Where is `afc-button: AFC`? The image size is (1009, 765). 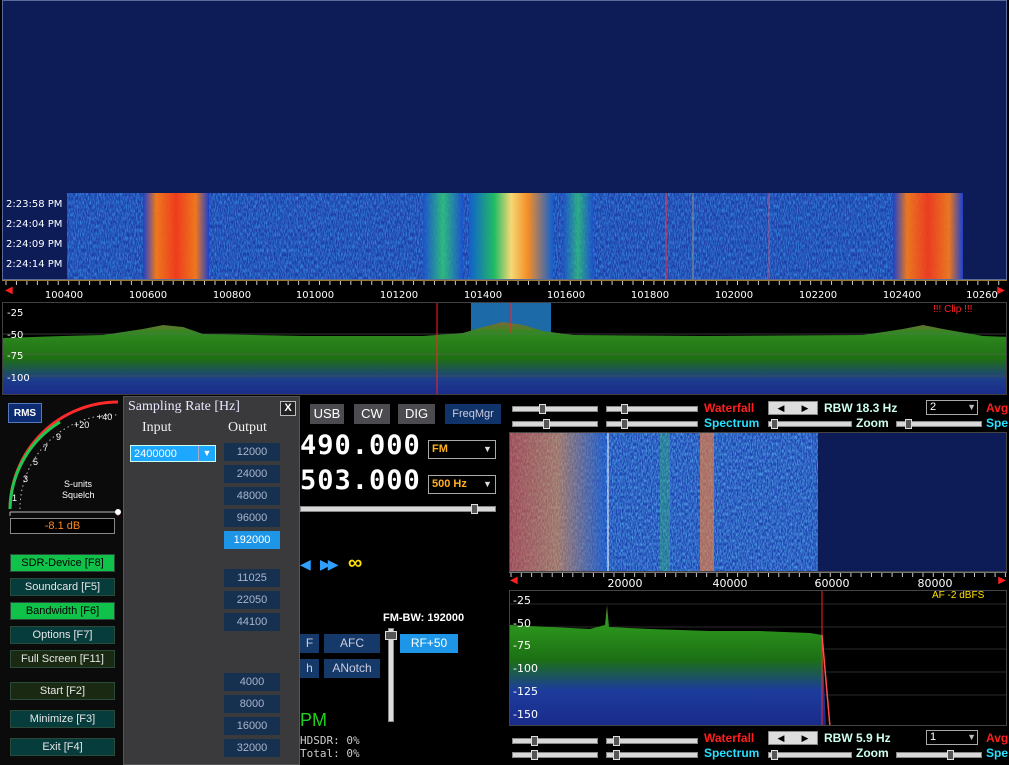
afc-button: AFC is located at coordinates (352, 643).